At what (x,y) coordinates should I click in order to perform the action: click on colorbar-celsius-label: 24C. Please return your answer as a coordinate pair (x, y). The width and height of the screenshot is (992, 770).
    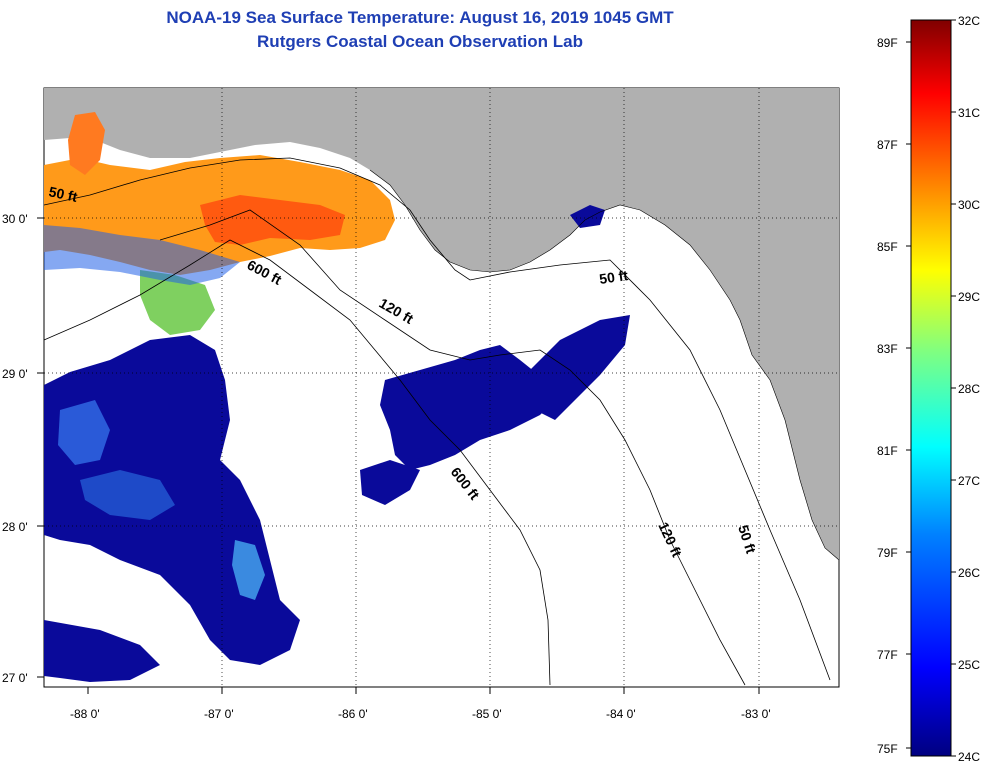
    Looking at the image, I should click on (969, 757).